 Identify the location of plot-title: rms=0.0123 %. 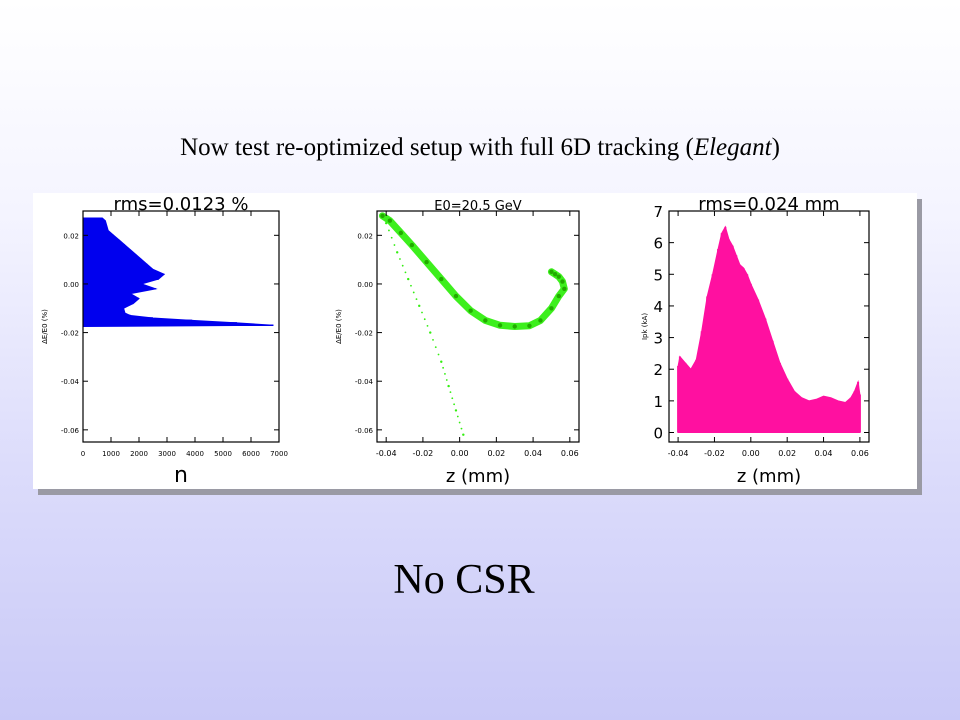
(181, 204).